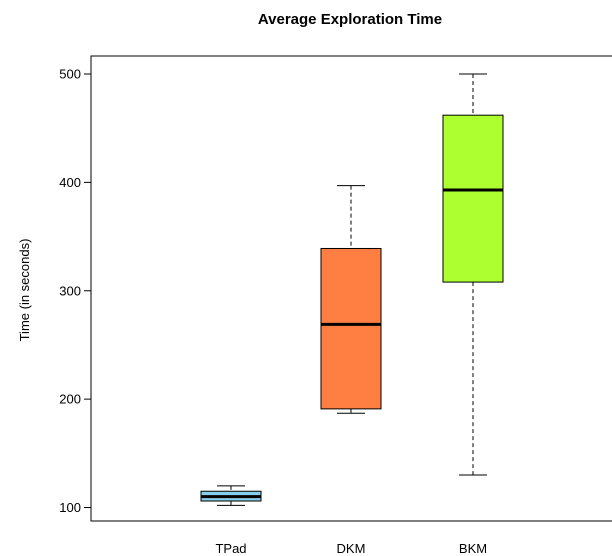 The image size is (612, 556). I want to click on box-tpad, so click(231, 495).